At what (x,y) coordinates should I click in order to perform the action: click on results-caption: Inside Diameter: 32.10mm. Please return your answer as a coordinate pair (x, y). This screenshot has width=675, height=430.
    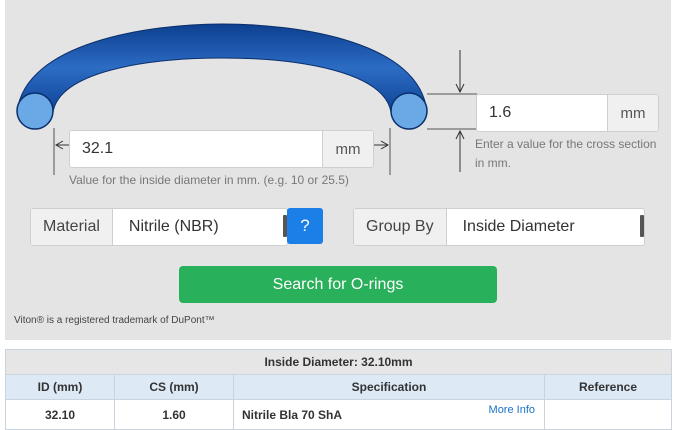
    Looking at the image, I should click on (338, 362).